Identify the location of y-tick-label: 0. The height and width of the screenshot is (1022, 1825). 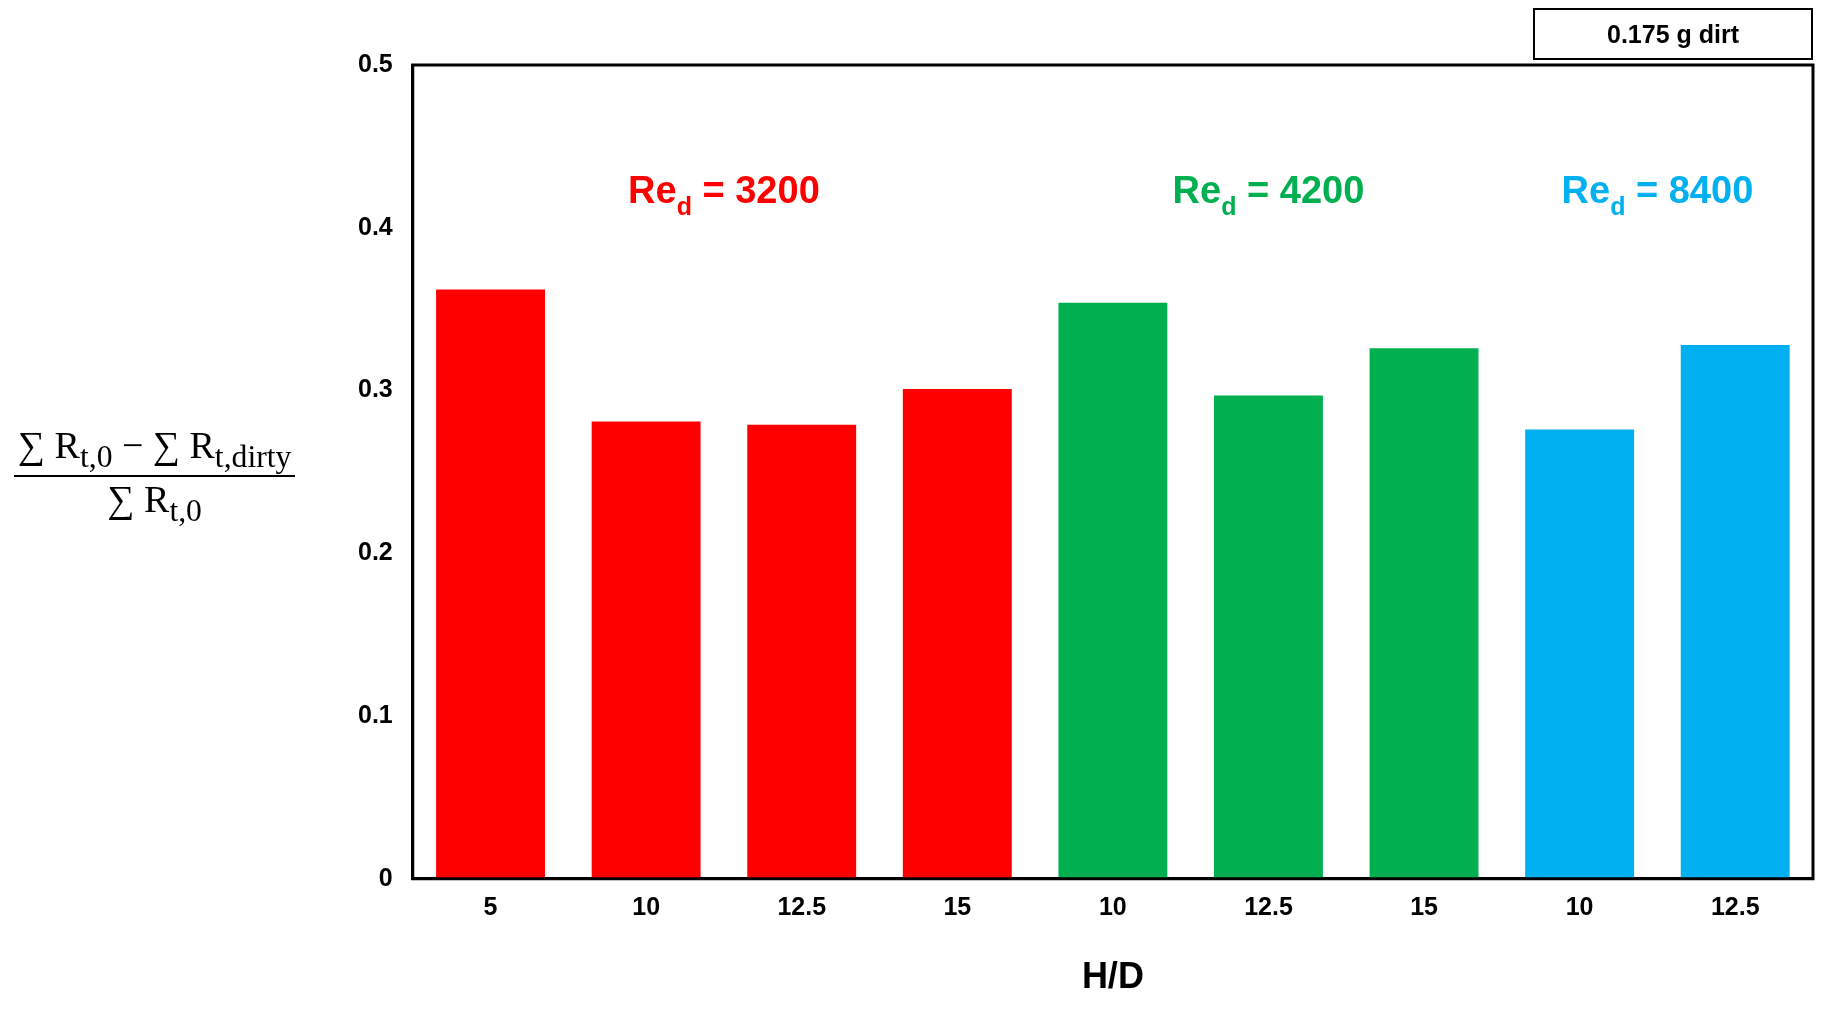
(385, 876).